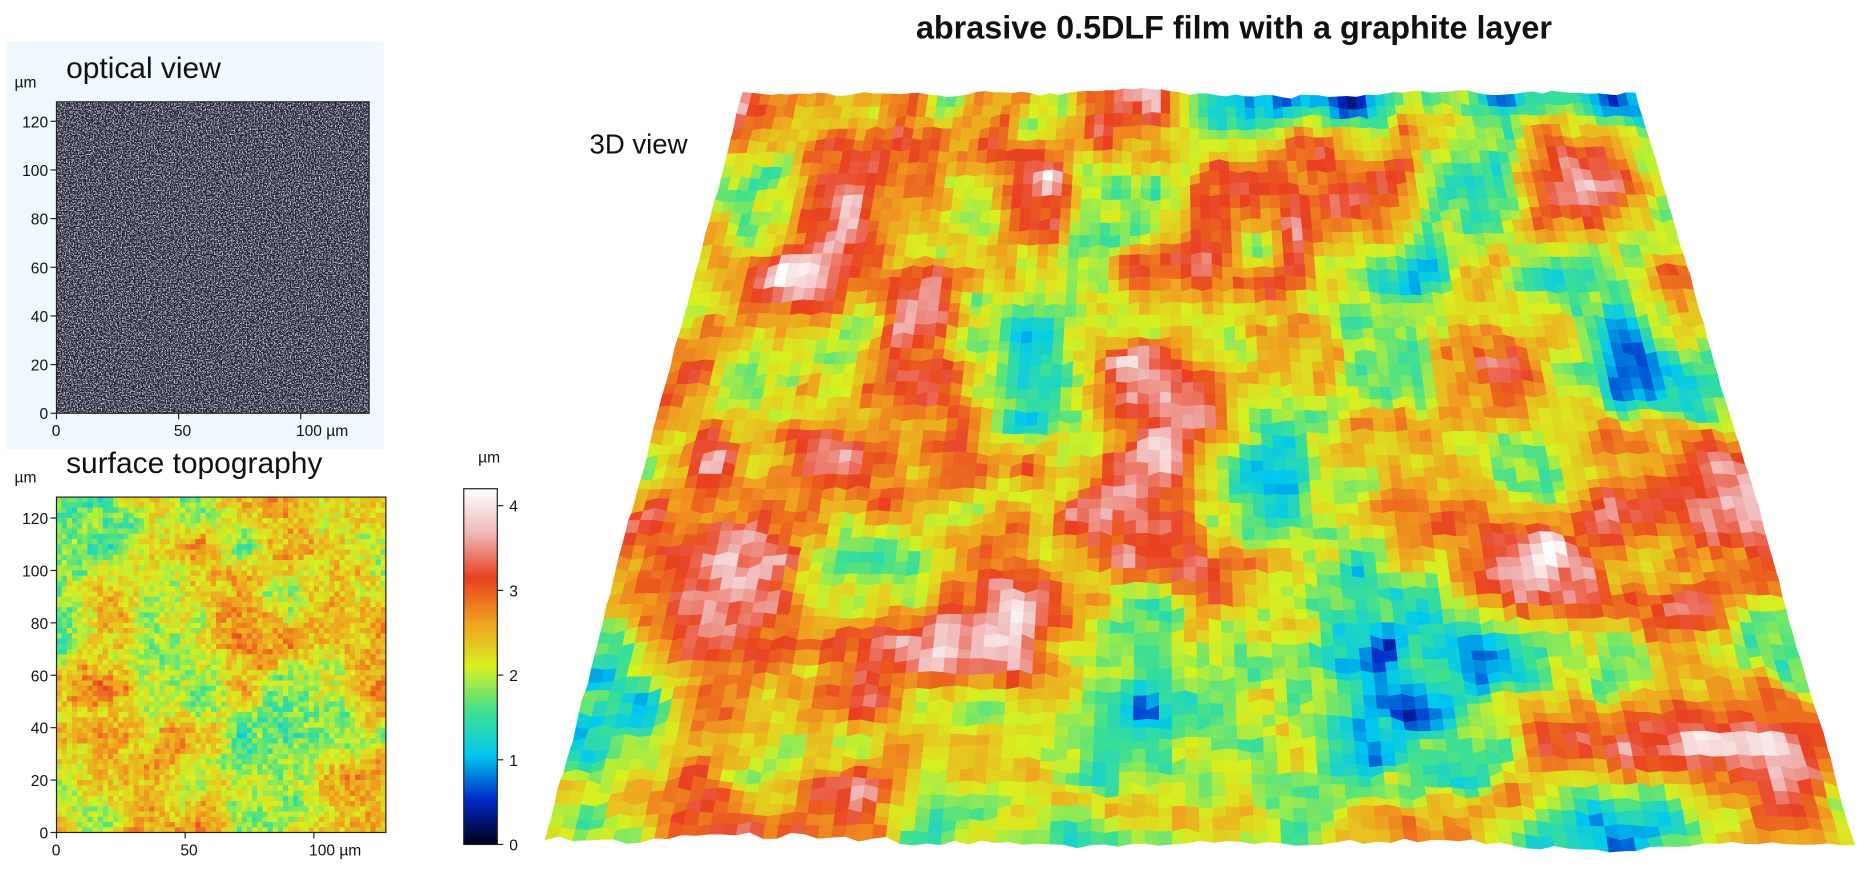  I want to click on y-tick-label: 0, so click(43, 414).